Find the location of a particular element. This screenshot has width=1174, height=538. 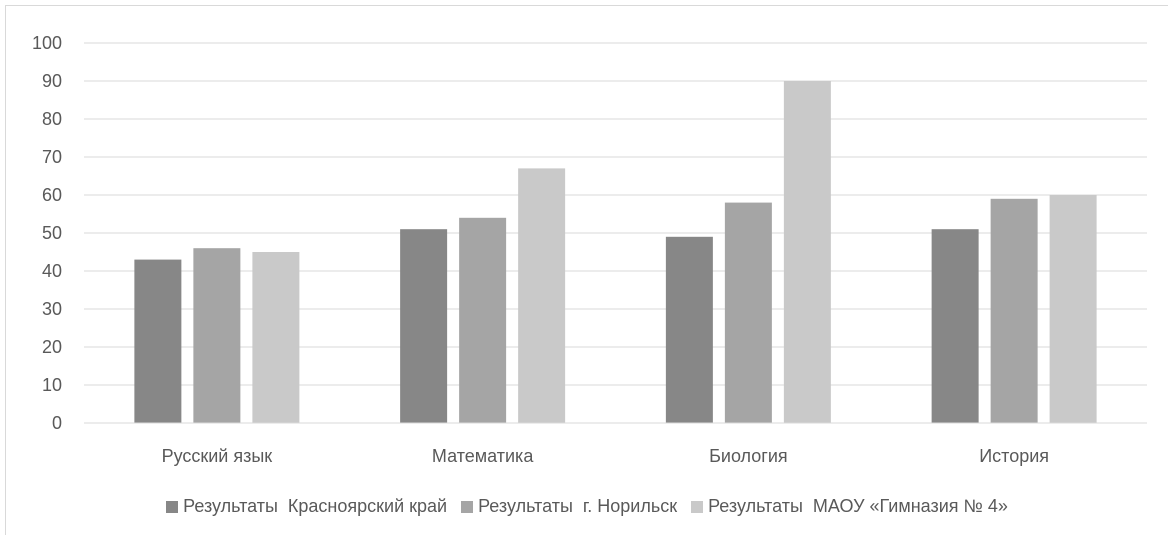

y-tick-label: 10 is located at coordinates (52, 385).